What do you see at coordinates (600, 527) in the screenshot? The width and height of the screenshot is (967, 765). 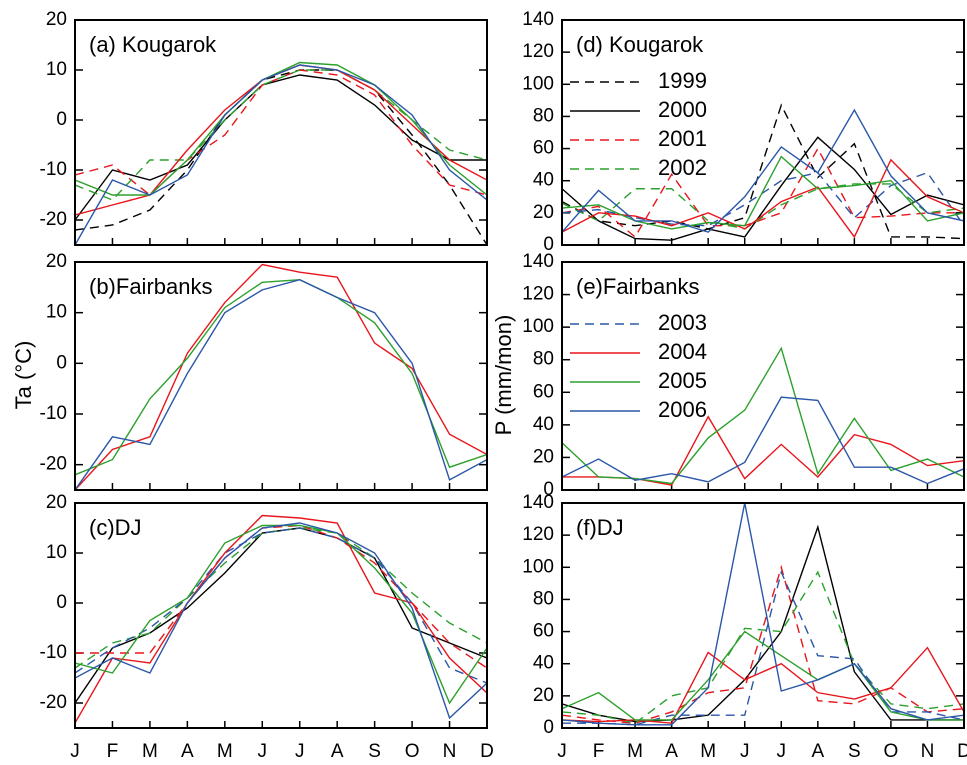 I see `panel-title: (f)DJ` at bounding box center [600, 527].